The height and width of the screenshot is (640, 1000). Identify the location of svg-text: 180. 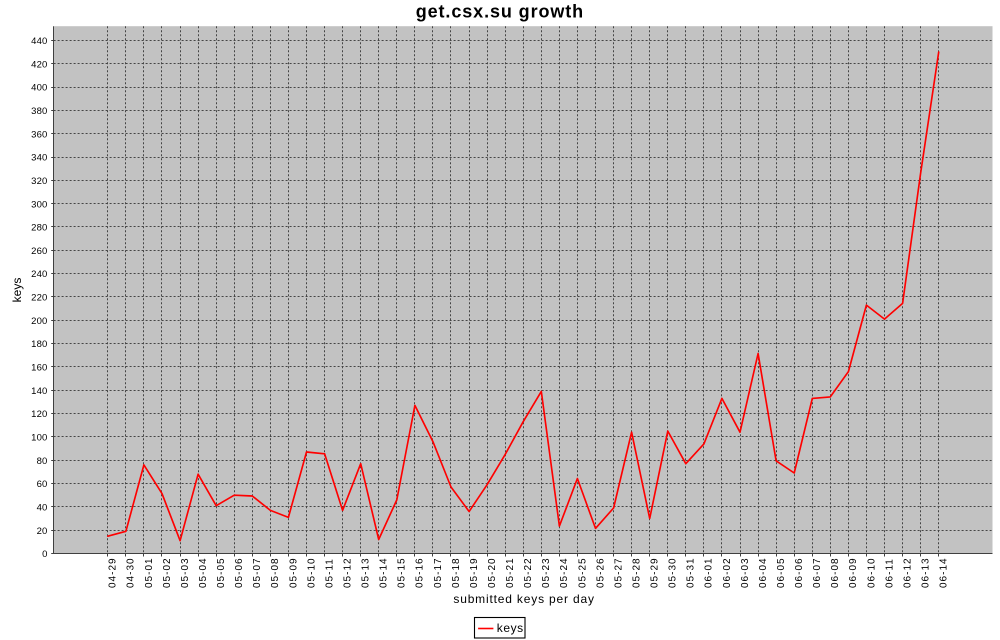
(39, 344).